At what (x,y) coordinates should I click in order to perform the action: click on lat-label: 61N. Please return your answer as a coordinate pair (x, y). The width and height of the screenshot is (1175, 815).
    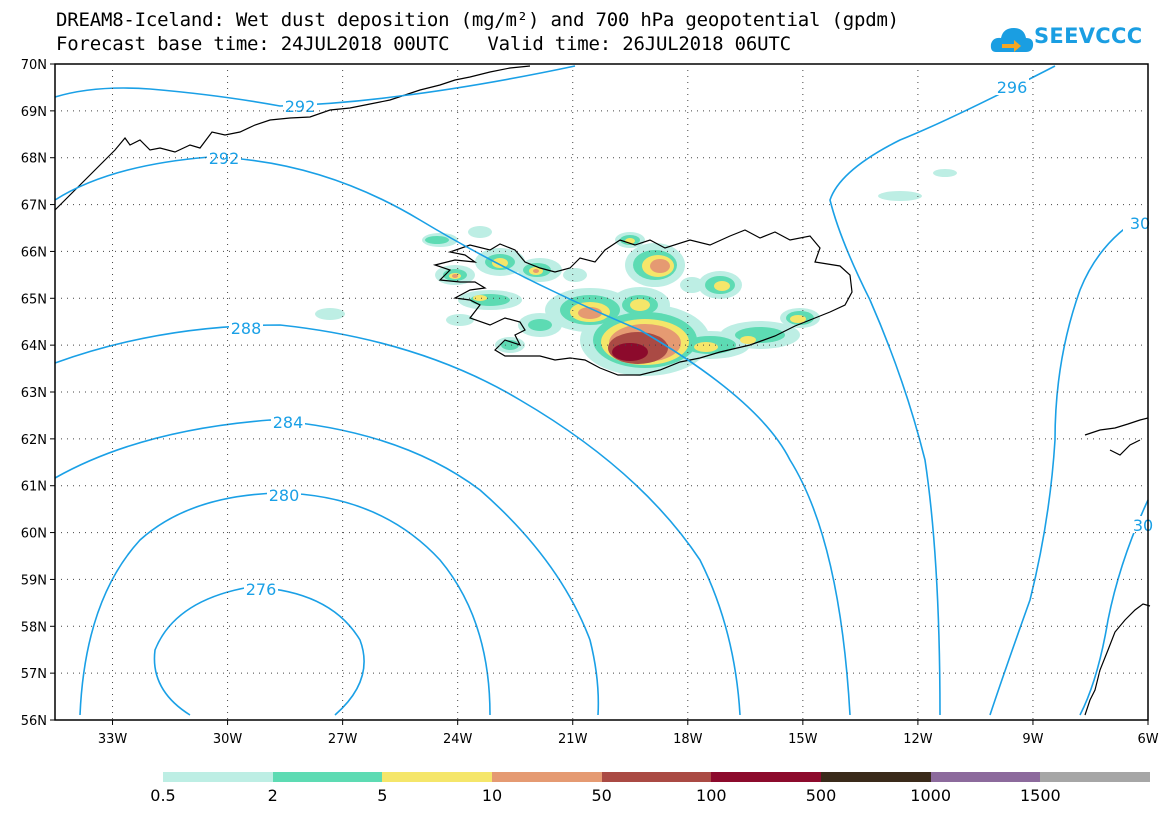
    Looking at the image, I should click on (34, 487).